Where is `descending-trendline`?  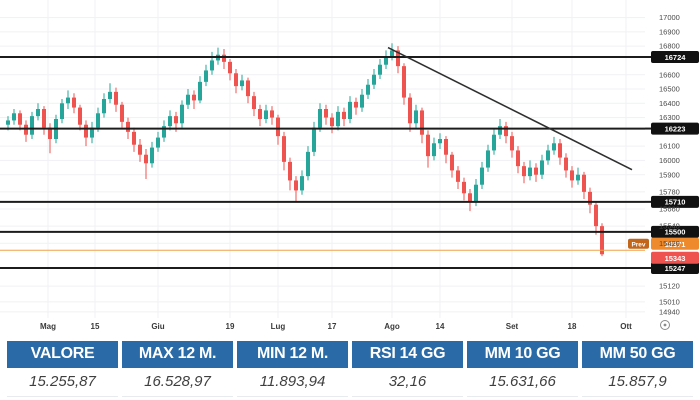
descending-trendline is located at coordinates (510, 108).